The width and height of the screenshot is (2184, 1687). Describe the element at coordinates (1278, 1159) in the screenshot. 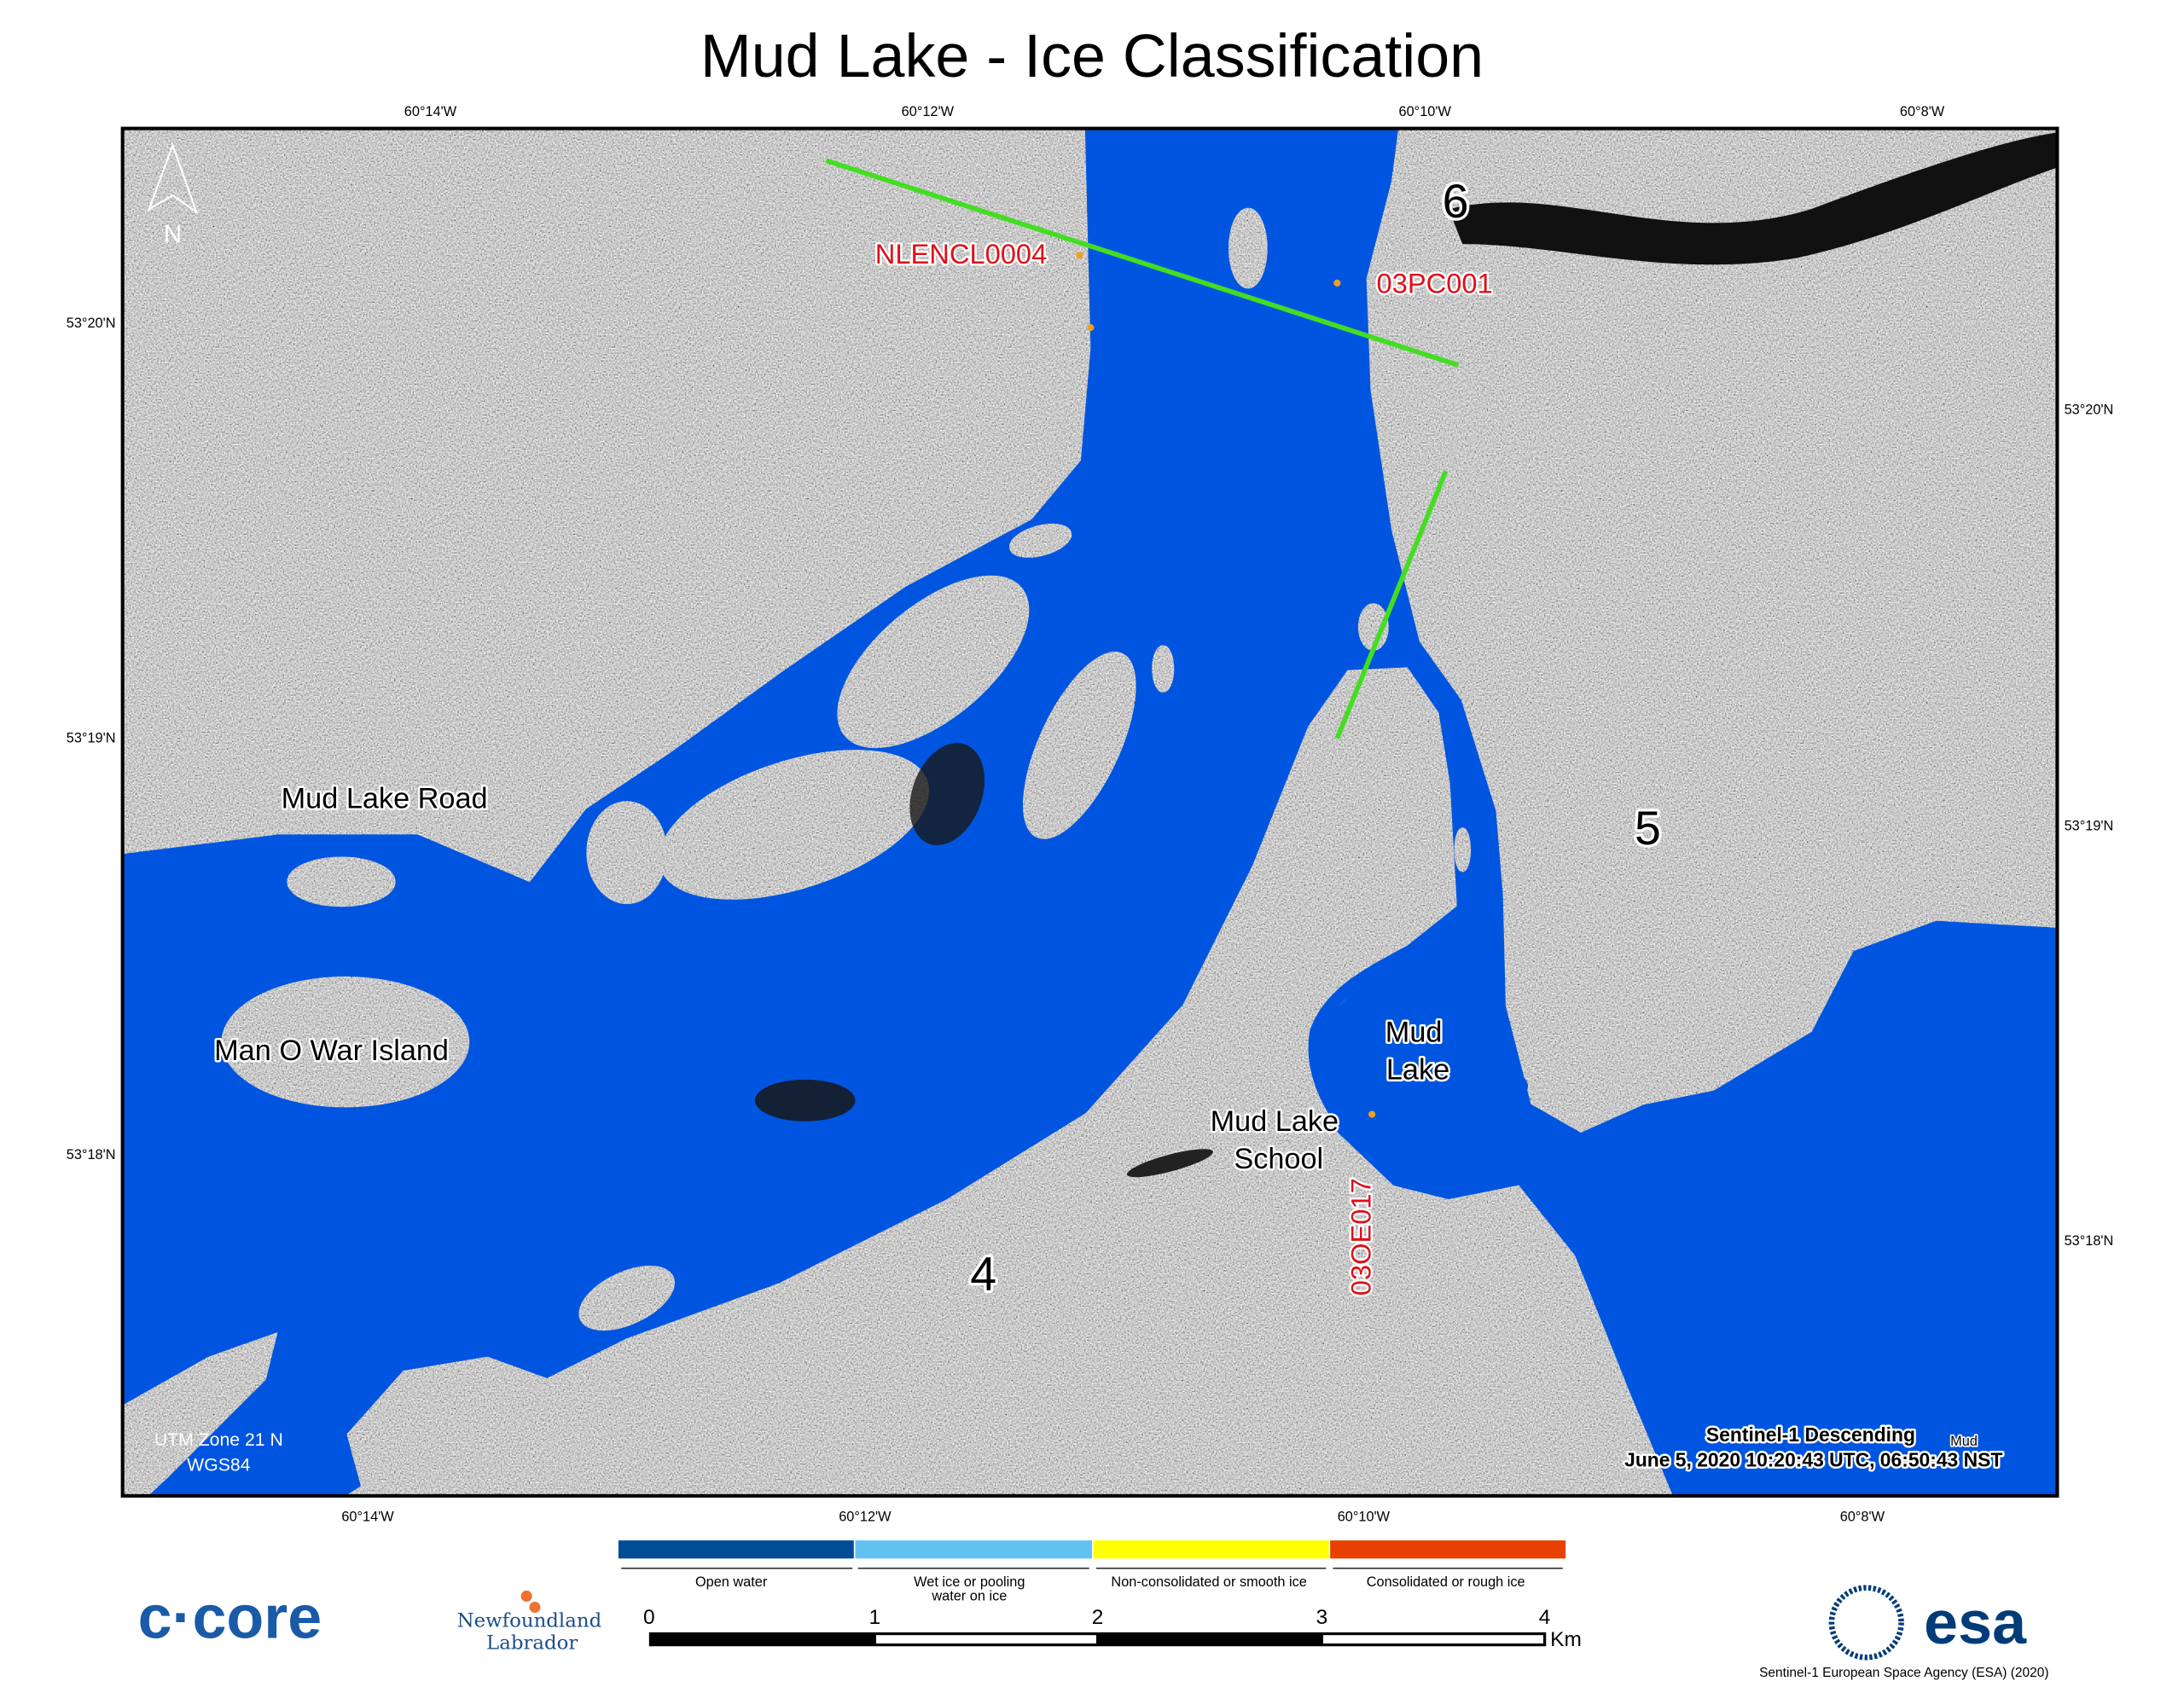

I see `school-label: School` at that location.